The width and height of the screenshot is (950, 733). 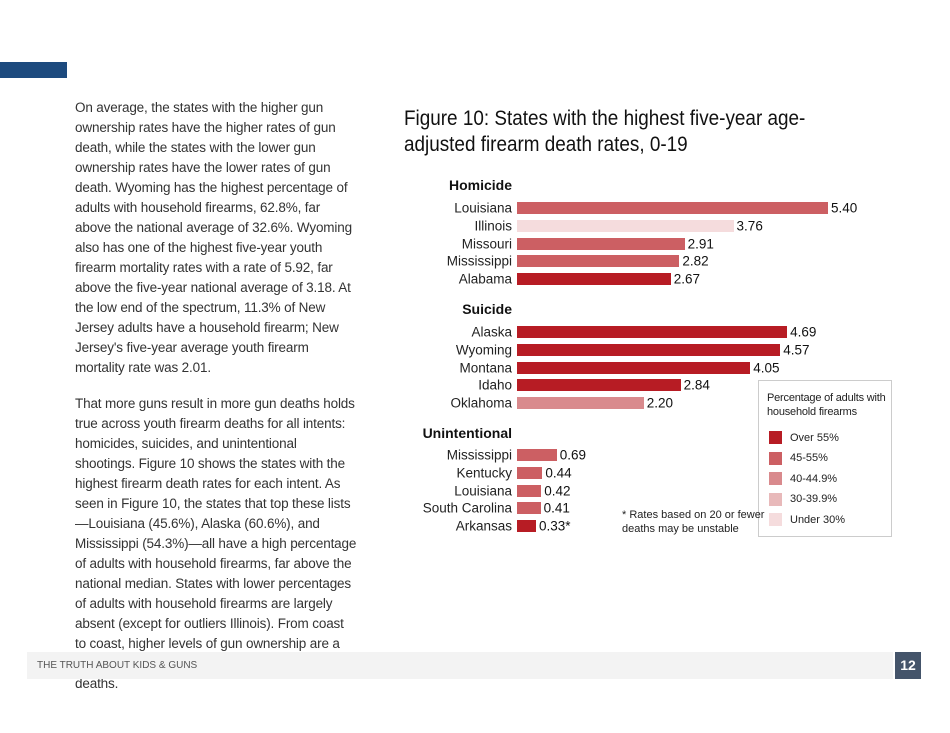 What do you see at coordinates (695, 261) in the screenshot?
I see `data-label: 2.82` at bounding box center [695, 261].